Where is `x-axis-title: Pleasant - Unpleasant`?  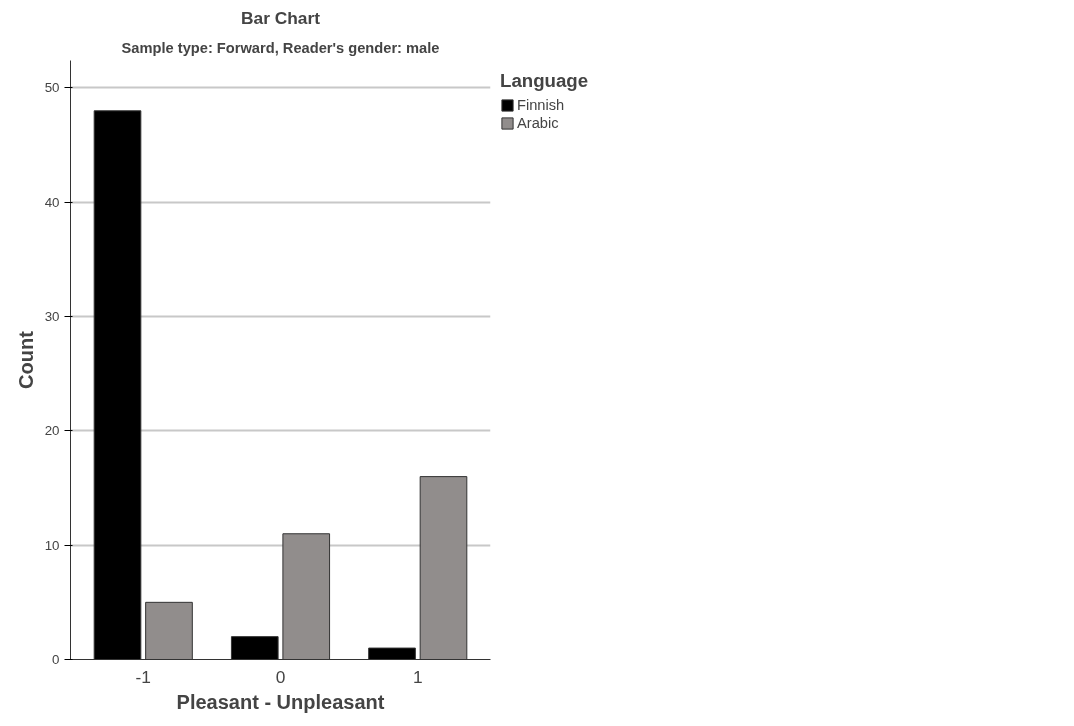
x-axis-title: Pleasant - Unpleasant is located at coordinates (280, 701).